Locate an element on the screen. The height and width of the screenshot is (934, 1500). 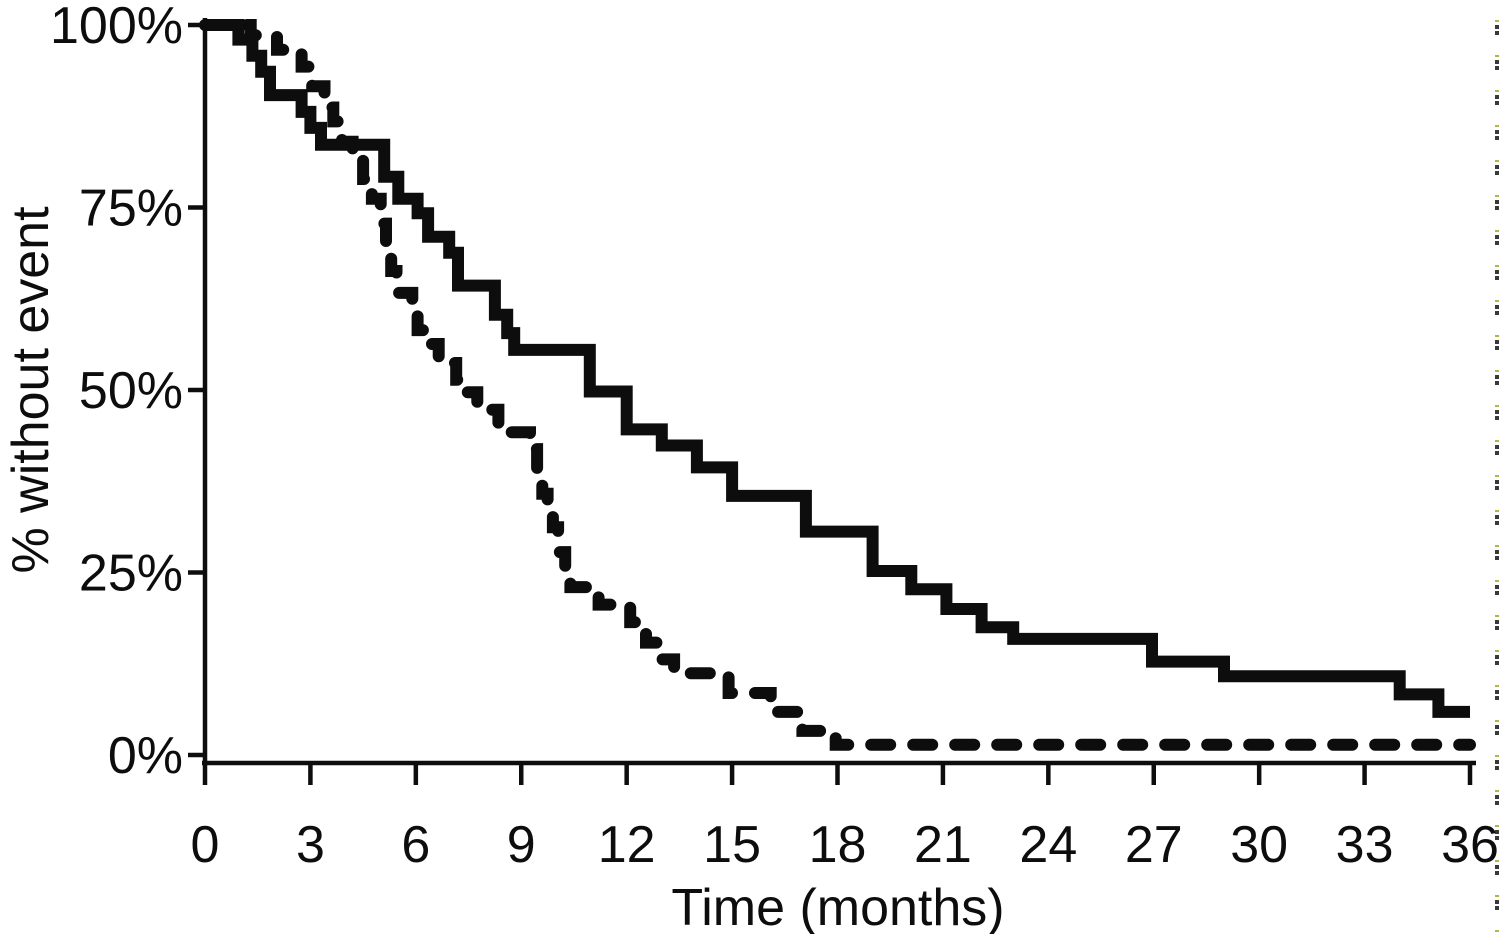
x-axis-title: Time (months) is located at coordinates (837, 906).